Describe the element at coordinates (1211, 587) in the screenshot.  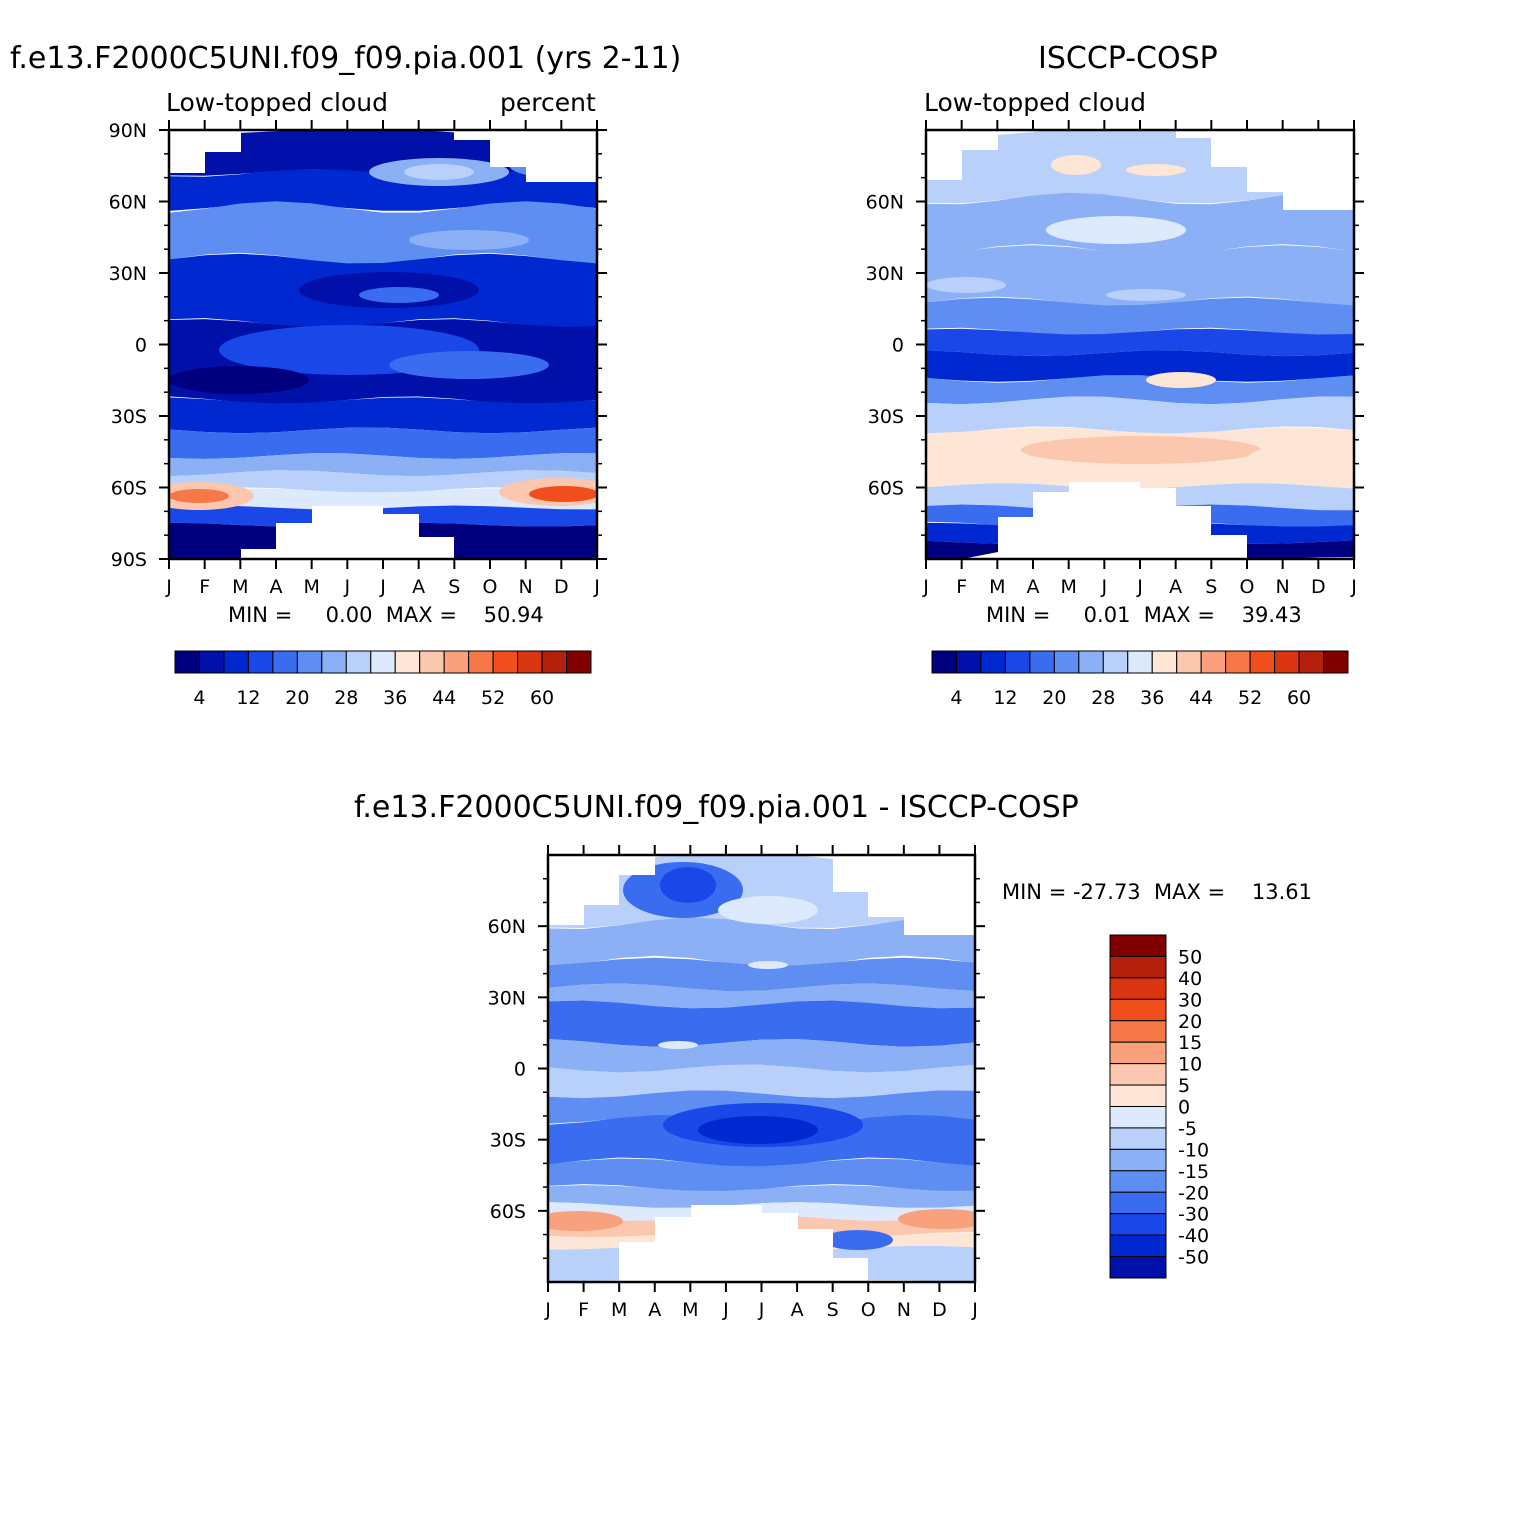
I see `x-tick-label: S` at that location.